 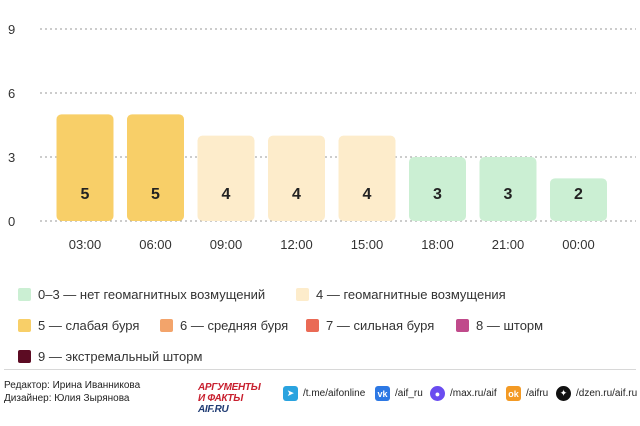 What do you see at coordinates (437, 244) in the screenshot?
I see `x-tick-label: 18:00` at bounding box center [437, 244].